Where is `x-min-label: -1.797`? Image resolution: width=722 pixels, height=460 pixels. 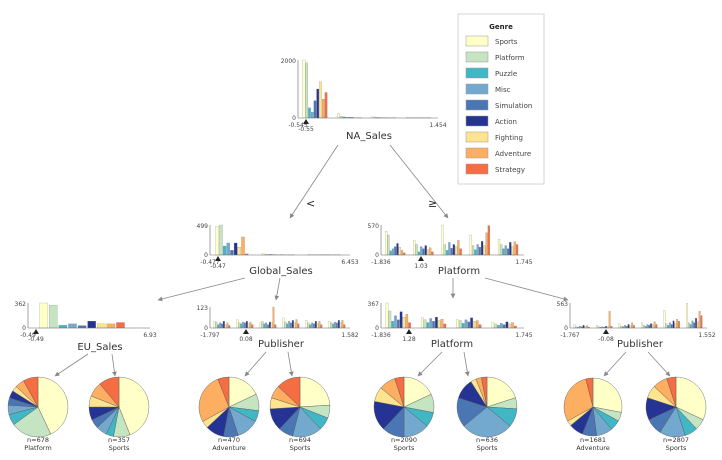
x-min-label: -1.797 is located at coordinates (210, 335).